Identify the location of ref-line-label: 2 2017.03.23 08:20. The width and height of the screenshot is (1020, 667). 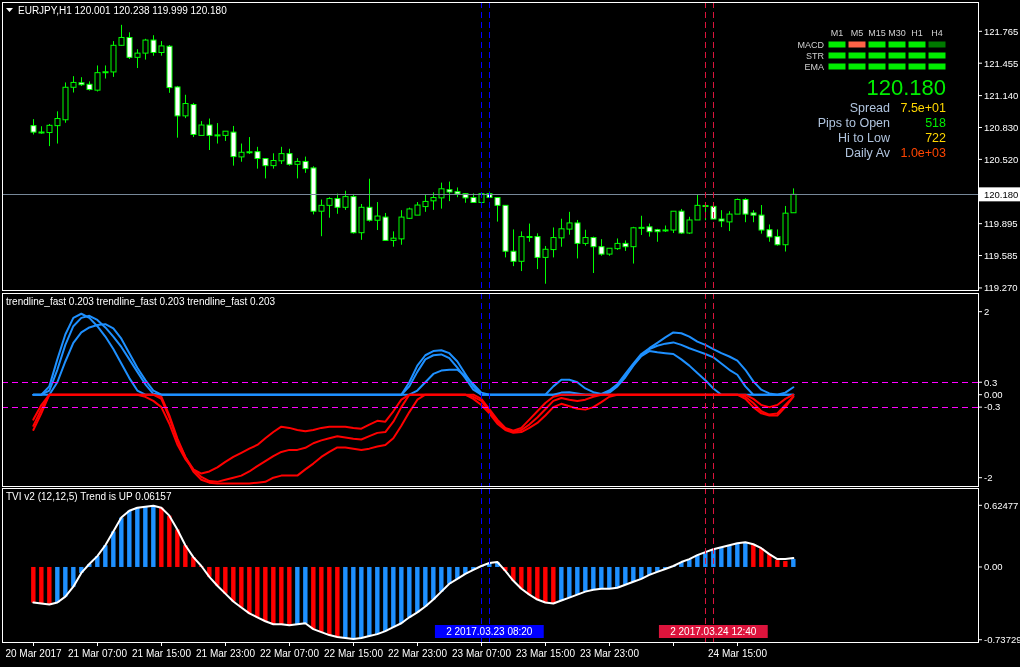
(489, 631).